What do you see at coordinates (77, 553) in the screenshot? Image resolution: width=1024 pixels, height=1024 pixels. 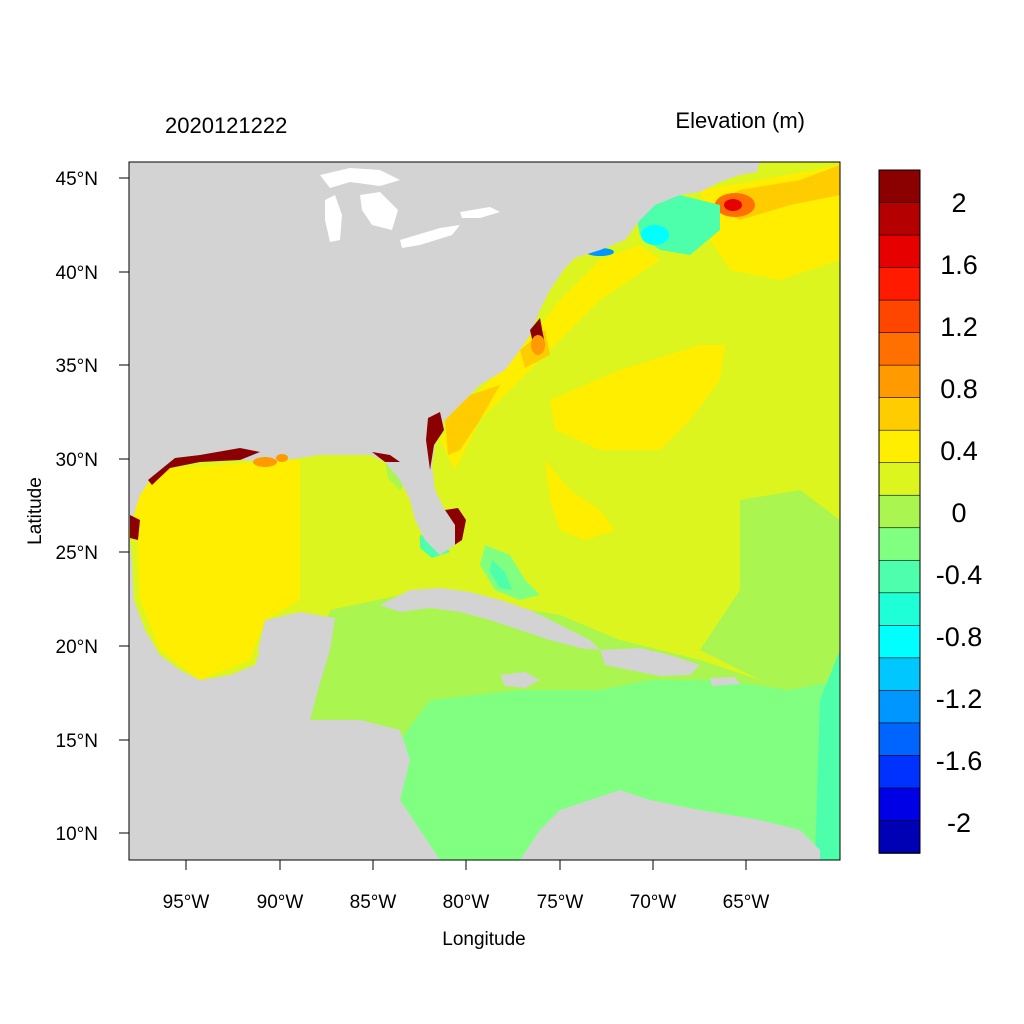 I see `y-tick-label: 25°N` at bounding box center [77, 553].